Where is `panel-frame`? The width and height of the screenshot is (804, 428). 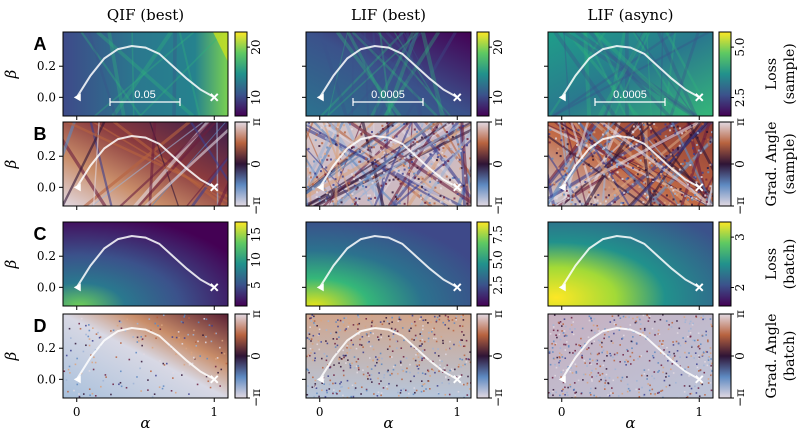 panel-frame is located at coordinates (388, 74).